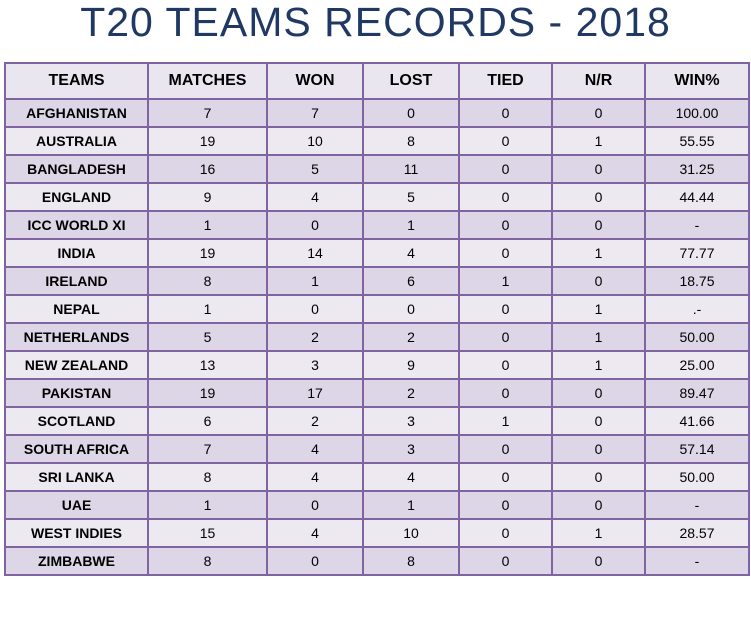 The width and height of the screenshot is (751, 619). Describe the element at coordinates (207, 337) in the screenshot. I see `matches-cell: 5` at that location.